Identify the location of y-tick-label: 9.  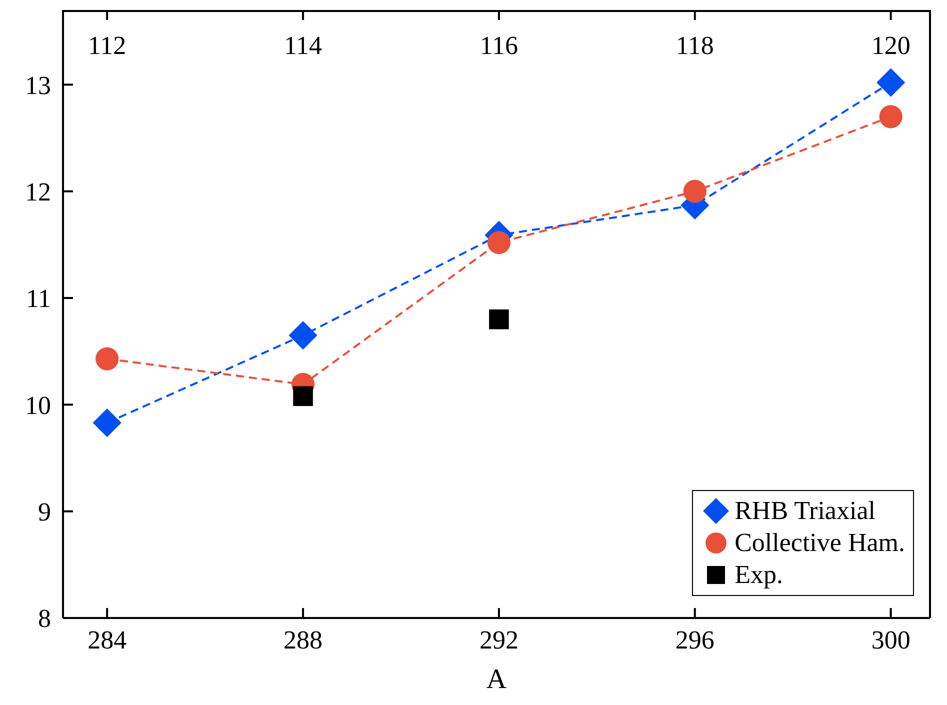
(44, 512).